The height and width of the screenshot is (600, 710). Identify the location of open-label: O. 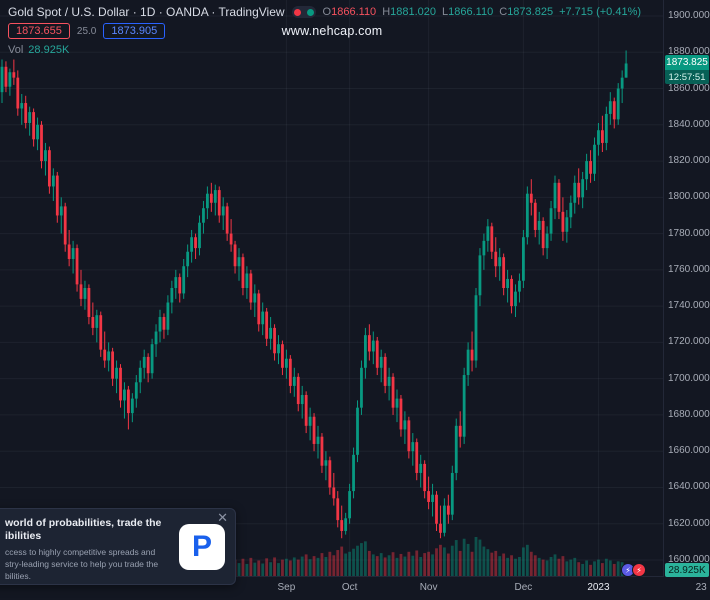
(327, 12).